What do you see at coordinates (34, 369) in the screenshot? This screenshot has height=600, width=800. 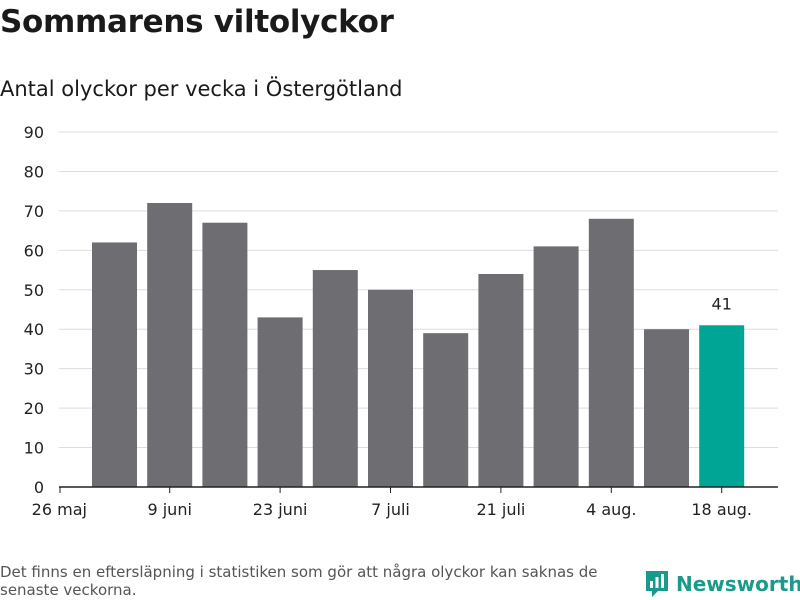 I see `y-tick-label: 30` at bounding box center [34, 369].